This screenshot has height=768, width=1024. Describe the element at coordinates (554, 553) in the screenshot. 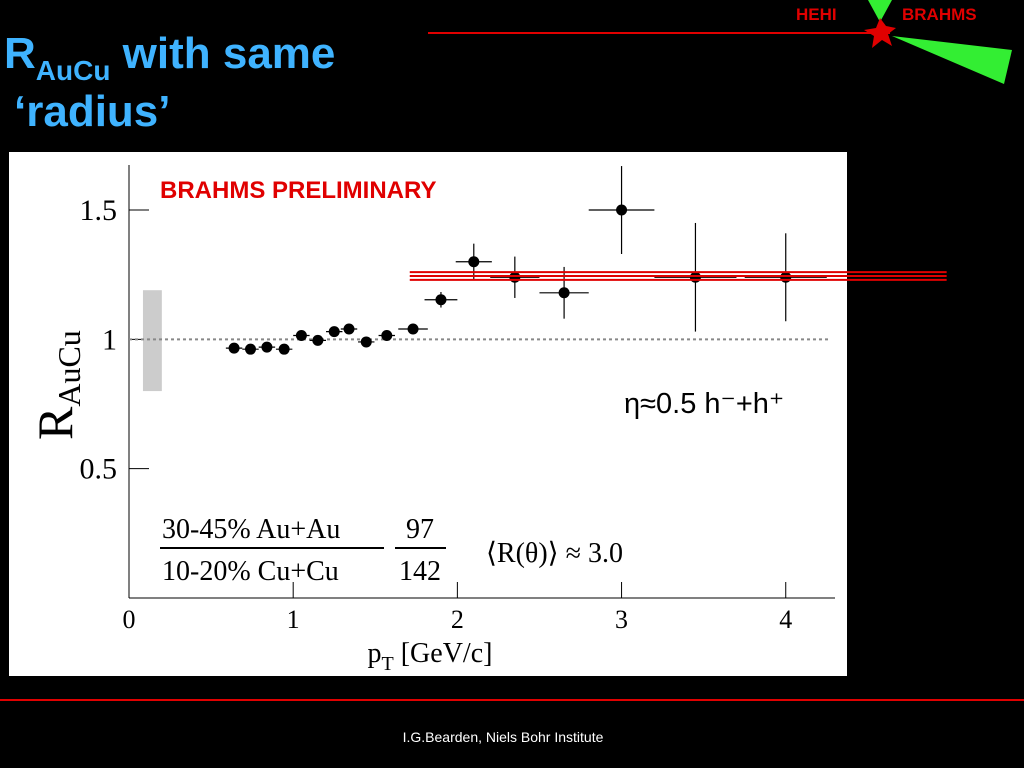

I see `annotation: ⟨R(θ)⟩ ≈ 3.0` at that location.